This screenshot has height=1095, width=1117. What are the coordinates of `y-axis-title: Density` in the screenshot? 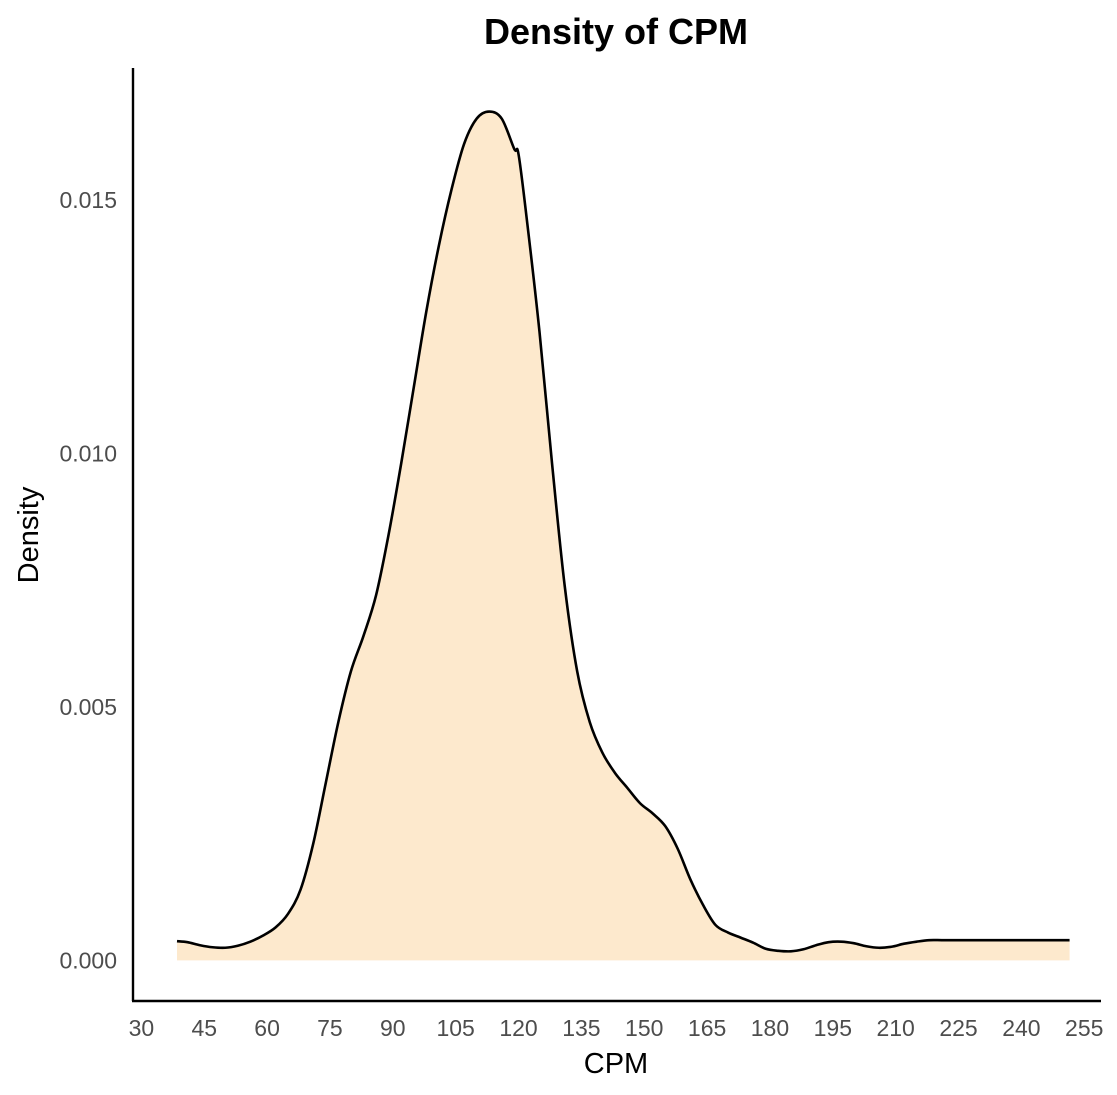 It's located at (29, 534).